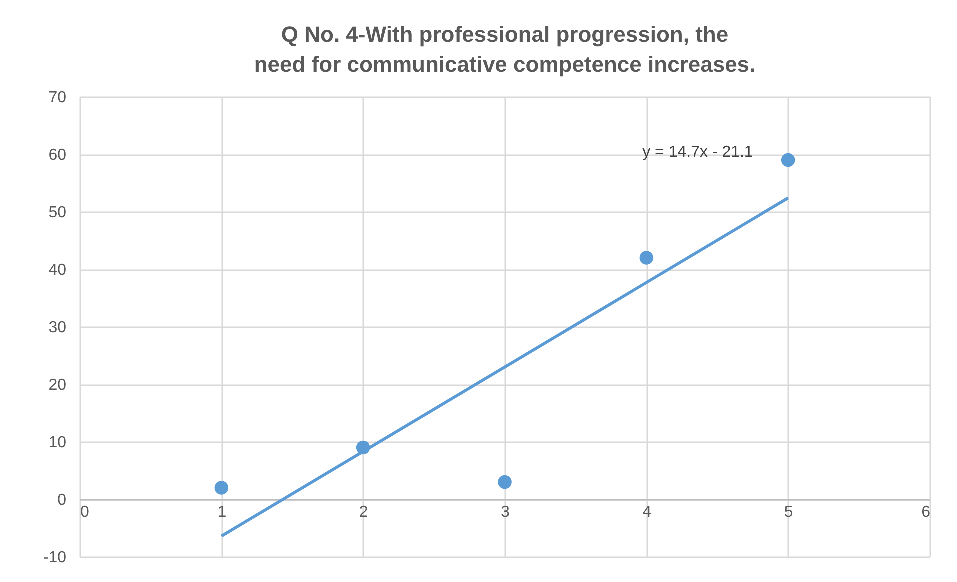 Image resolution: width=957 pixels, height=582 pixels. I want to click on x-tick-label: 3, so click(505, 512).